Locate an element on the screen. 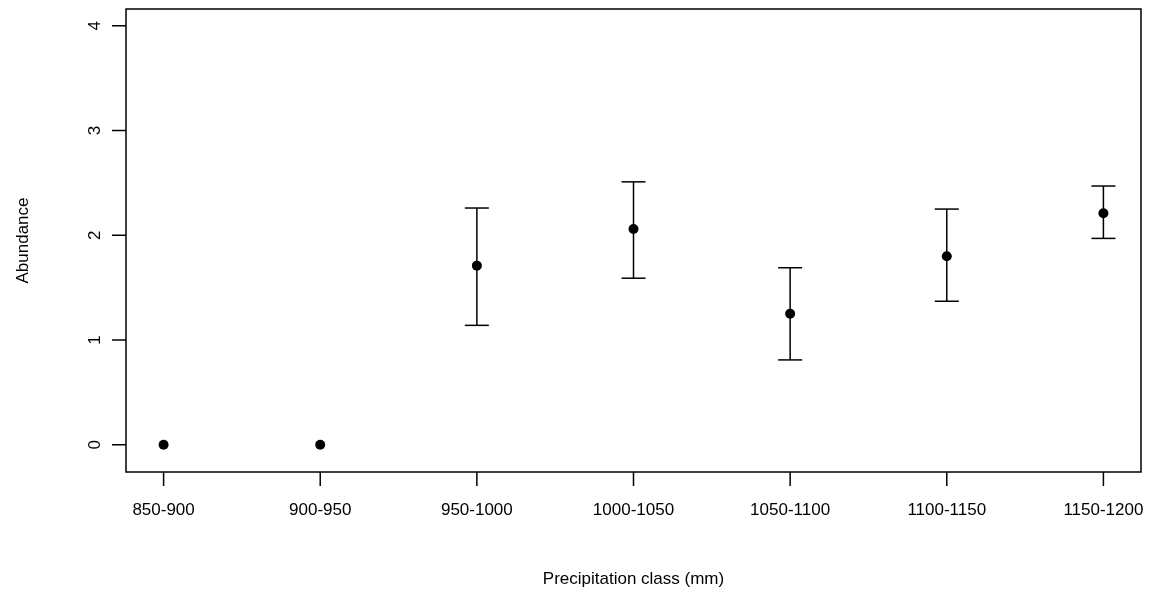 The image size is (1173, 595). y-tick-label: 3 is located at coordinates (94, 130).